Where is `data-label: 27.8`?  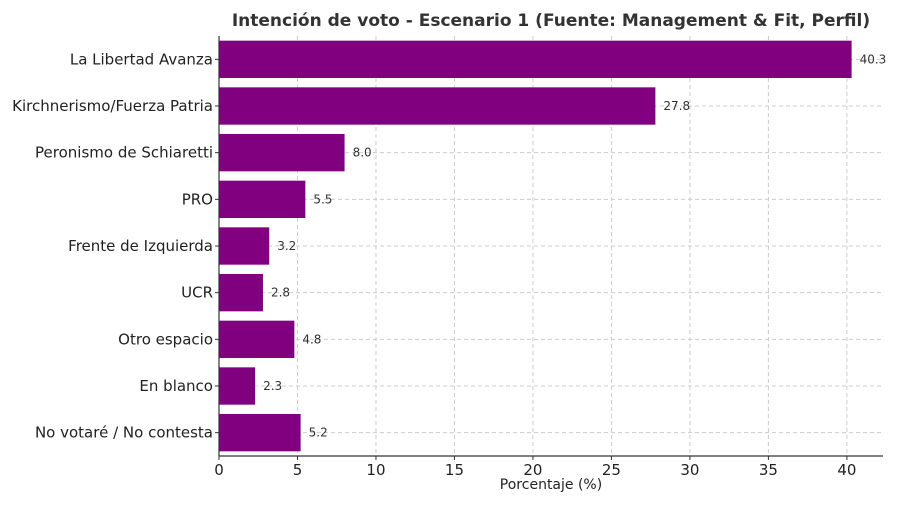
data-label: 27.8 is located at coordinates (676, 106).